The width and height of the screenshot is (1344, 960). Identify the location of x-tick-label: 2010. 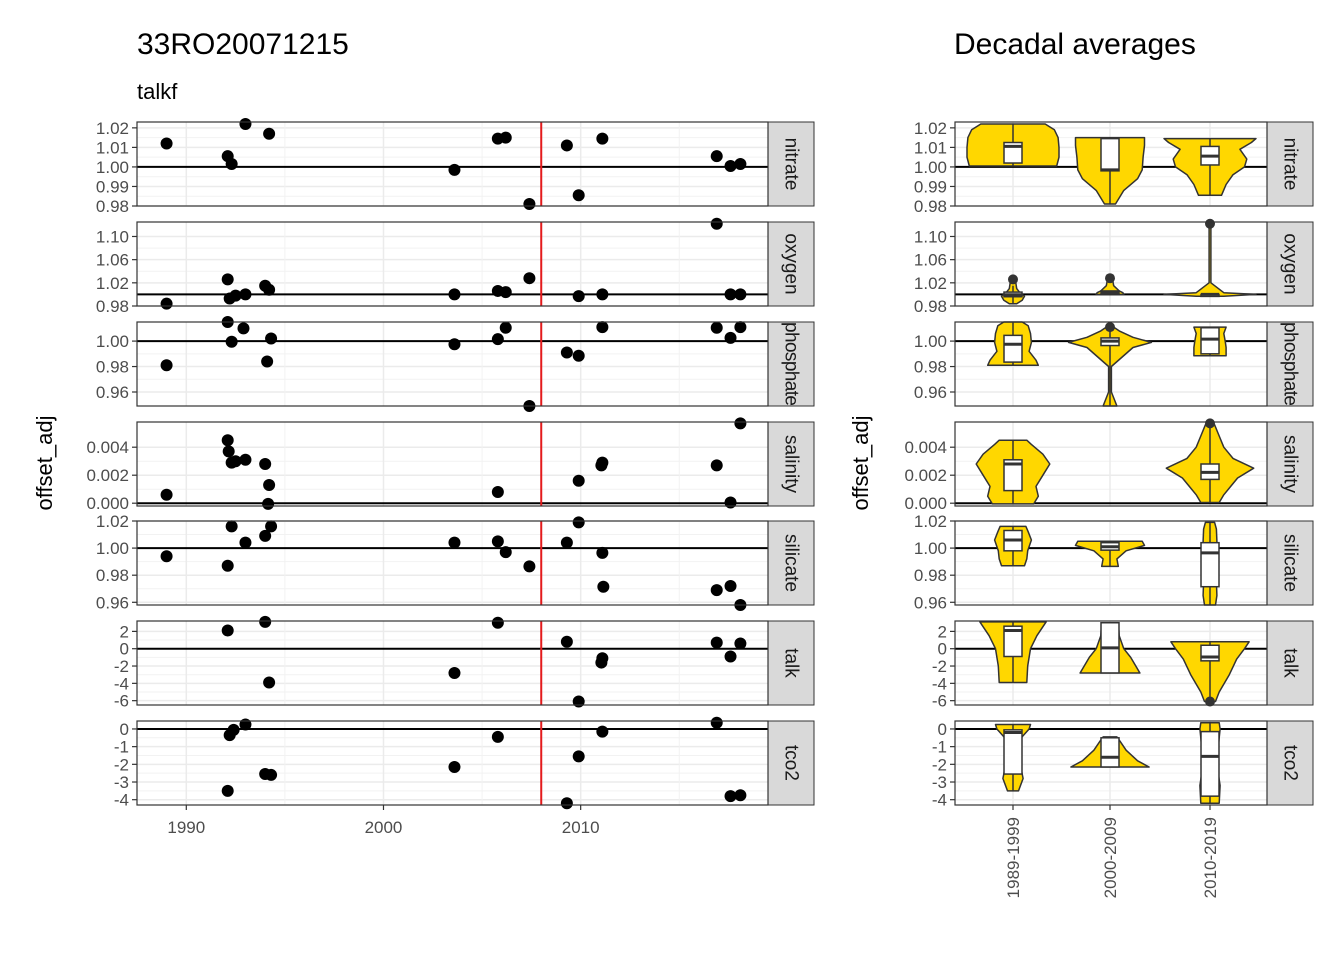
(581, 827).